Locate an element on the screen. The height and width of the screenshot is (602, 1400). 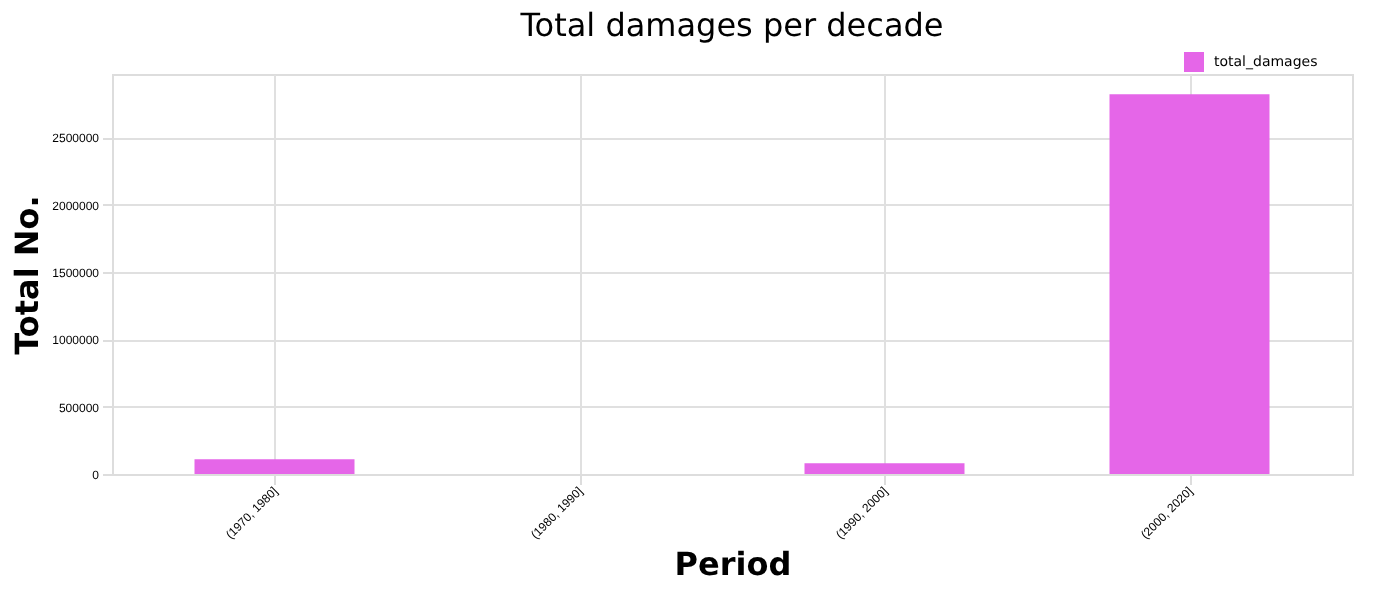
y-axis-title: Total No. is located at coordinates (27, 275).